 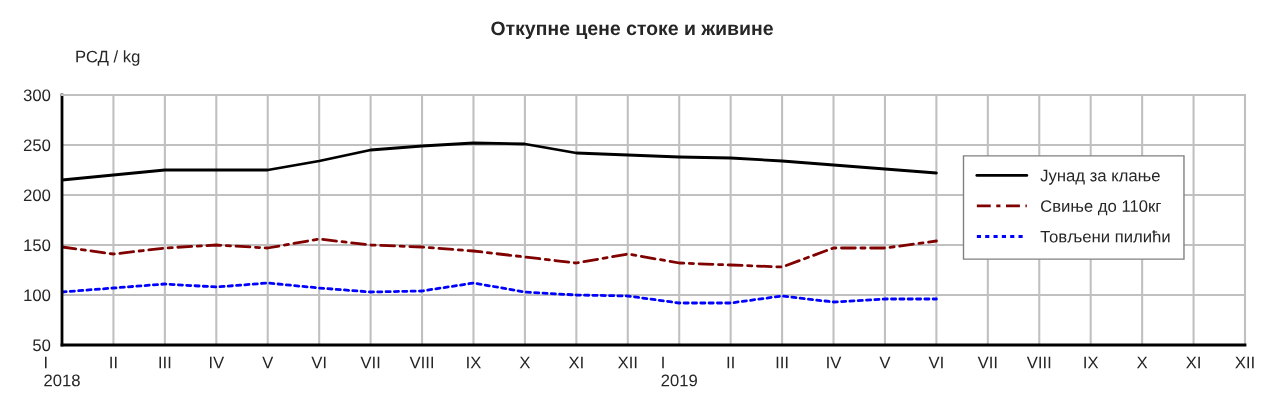 What do you see at coordinates (37, 245) in the screenshot?
I see `y-tick-label: 150` at bounding box center [37, 245].